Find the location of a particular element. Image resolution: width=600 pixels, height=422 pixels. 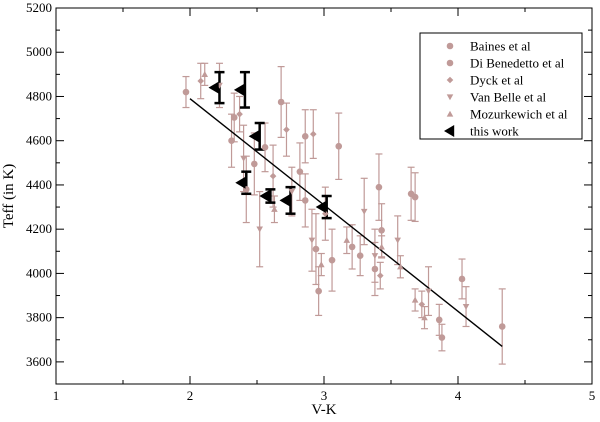

y-tick-label: 3800 is located at coordinates (39, 317).